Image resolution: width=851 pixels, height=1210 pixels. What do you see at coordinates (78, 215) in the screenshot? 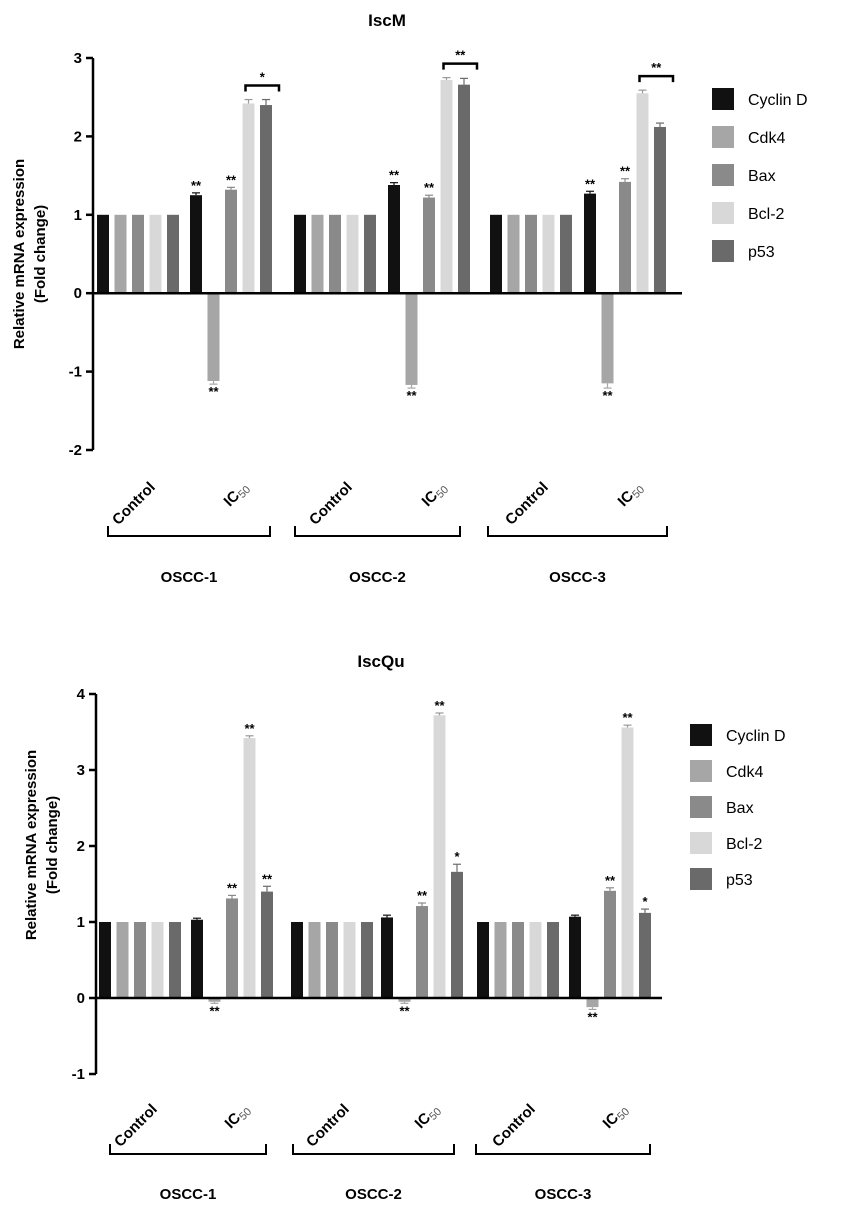
I see `y-tick-label: 1` at bounding box center [78, 215].